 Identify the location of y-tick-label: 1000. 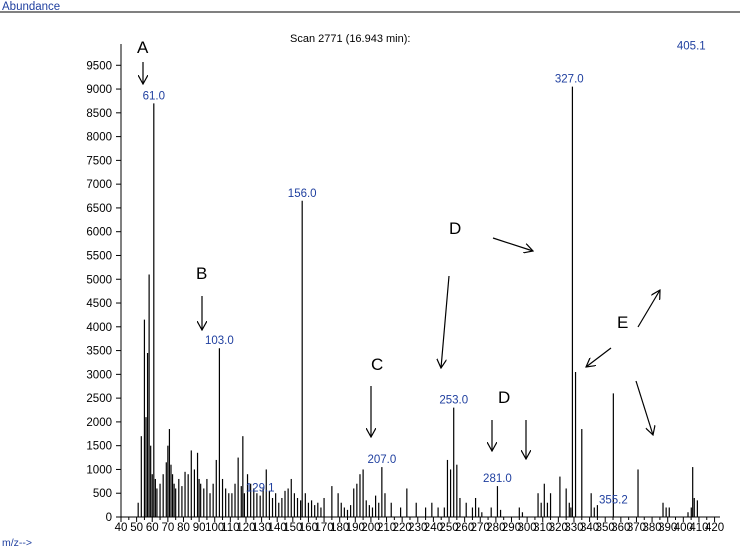
(99, 470).